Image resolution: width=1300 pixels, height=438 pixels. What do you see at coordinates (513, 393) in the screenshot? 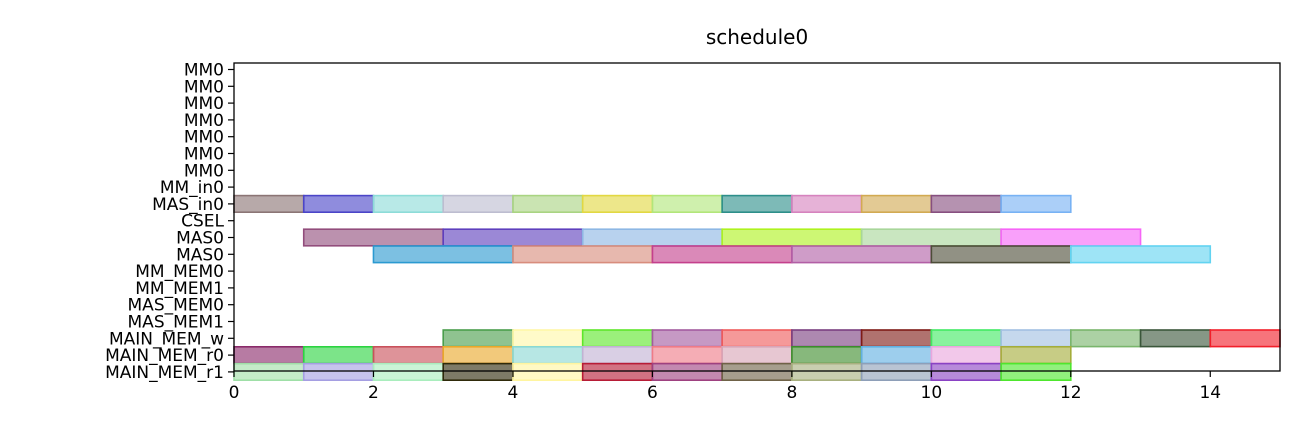
I see `x-tick-label: 4` at bounding box center [513, 393].